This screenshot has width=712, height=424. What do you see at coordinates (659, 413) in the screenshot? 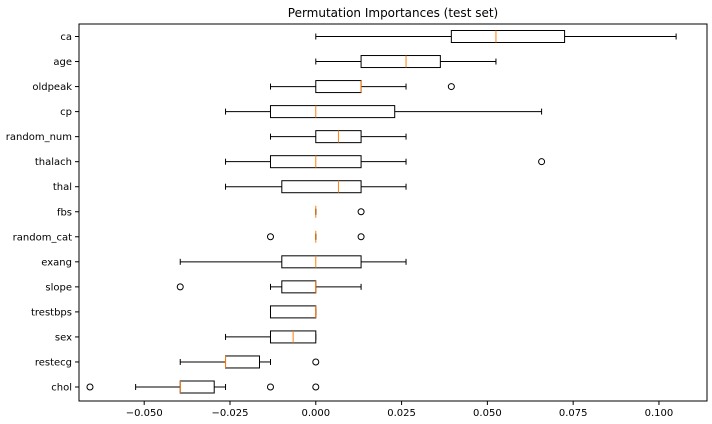
I see `x-tick-label: 0.100` at bounding box center [659, 413].